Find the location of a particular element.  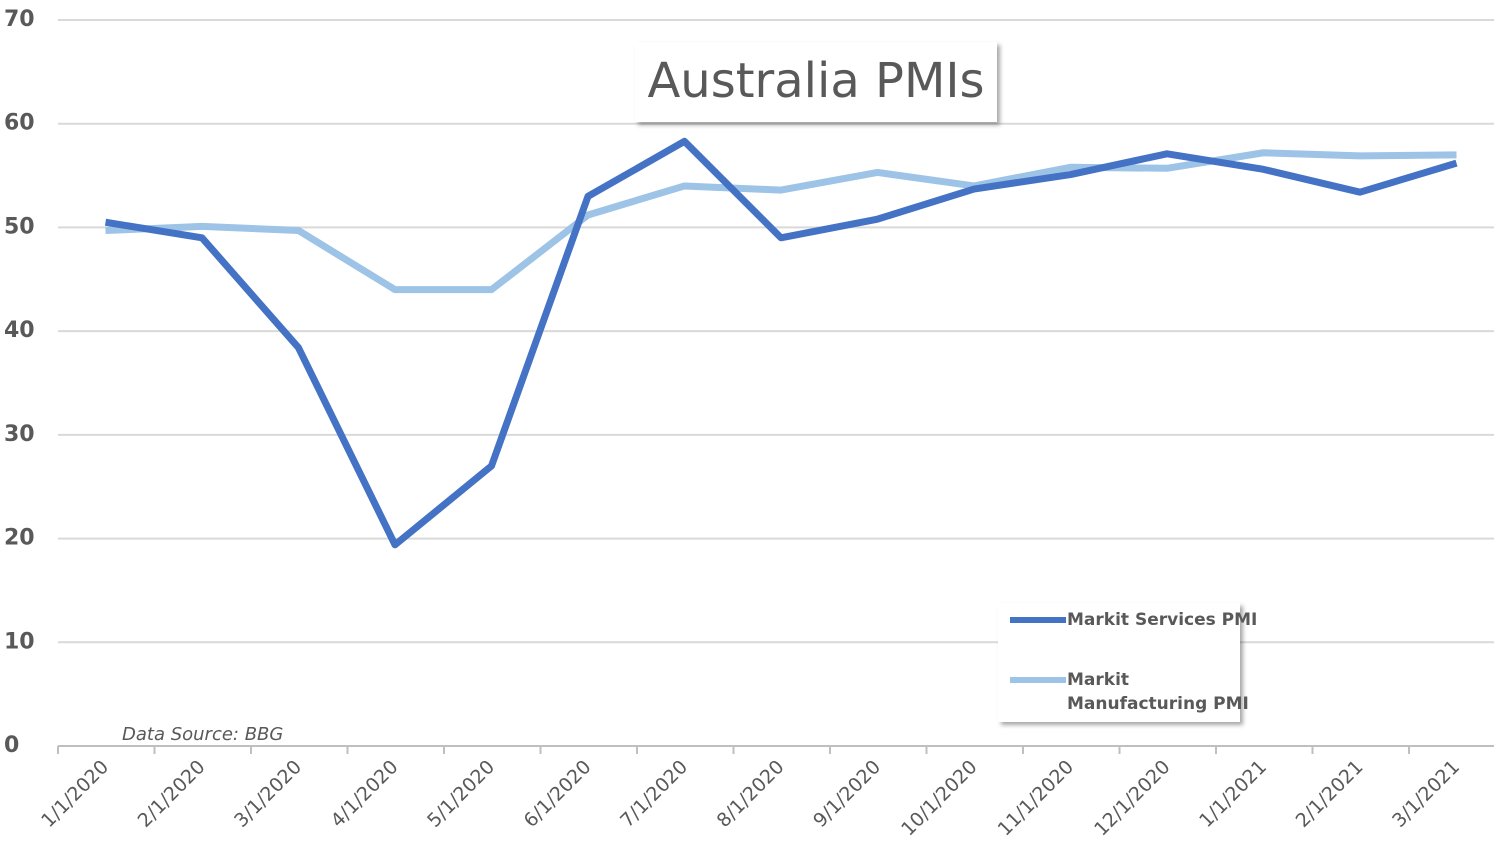

x-tick-label: 1/1/2020 is located at coordinates (75, 794).